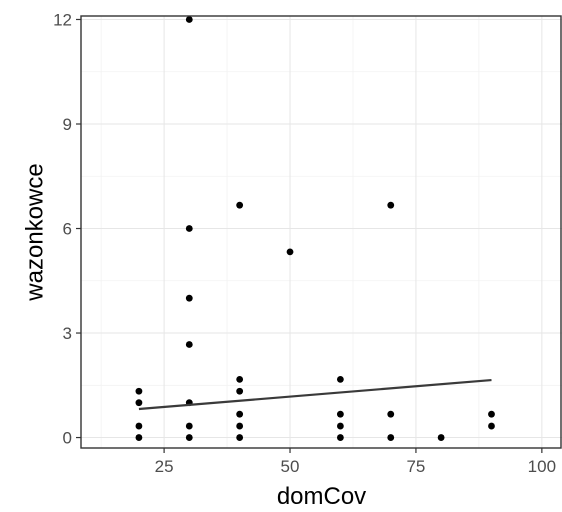  Describe the element at coordinates (415, 466) in the screenshot. I see `x-tick-label: 75` at that location.